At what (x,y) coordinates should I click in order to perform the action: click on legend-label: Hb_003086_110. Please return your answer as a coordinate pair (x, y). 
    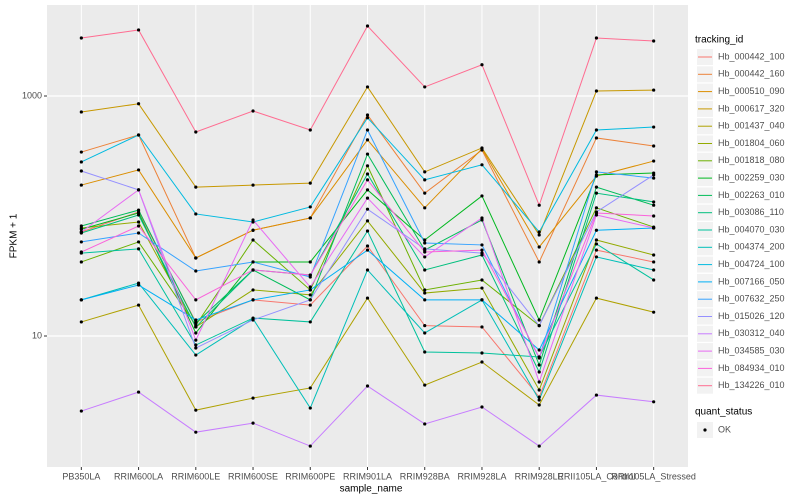
    Looking at the image, I should click on (751, 212).